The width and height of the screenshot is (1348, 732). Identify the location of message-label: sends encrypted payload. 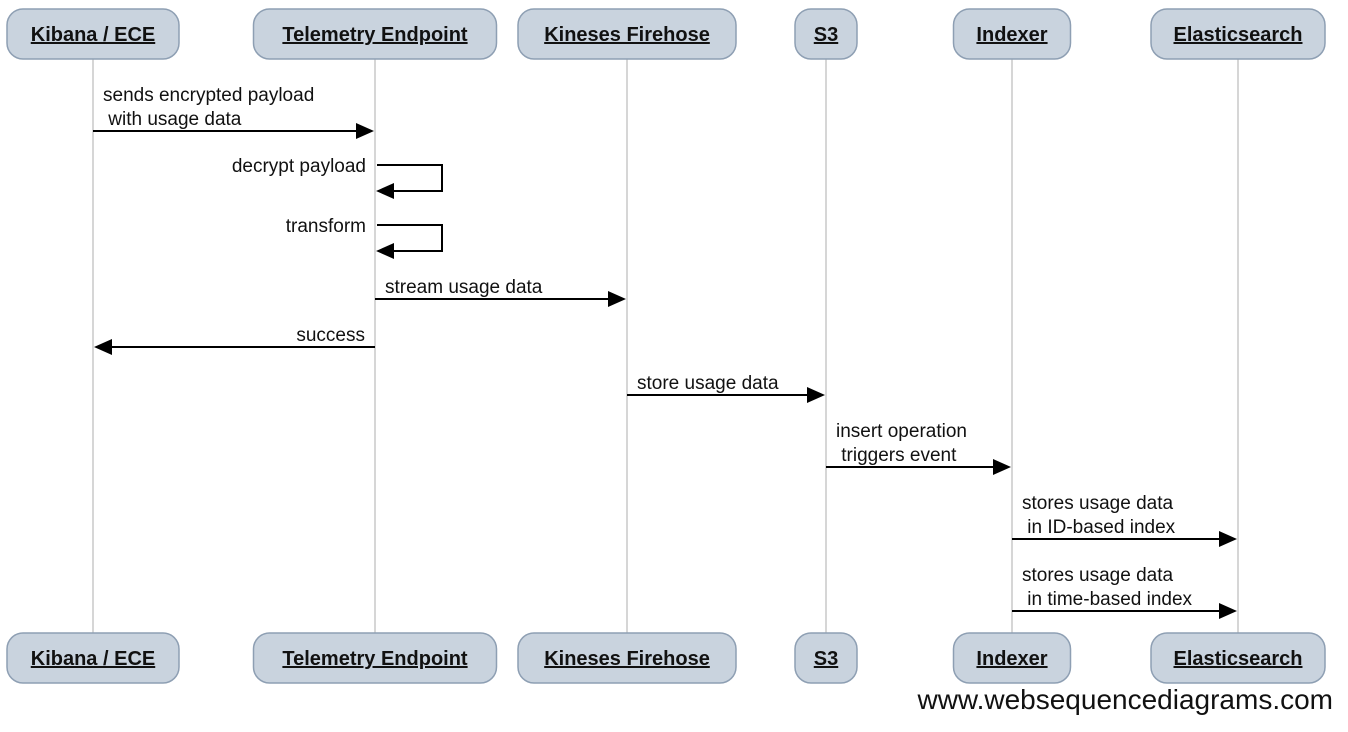
(208, 95).